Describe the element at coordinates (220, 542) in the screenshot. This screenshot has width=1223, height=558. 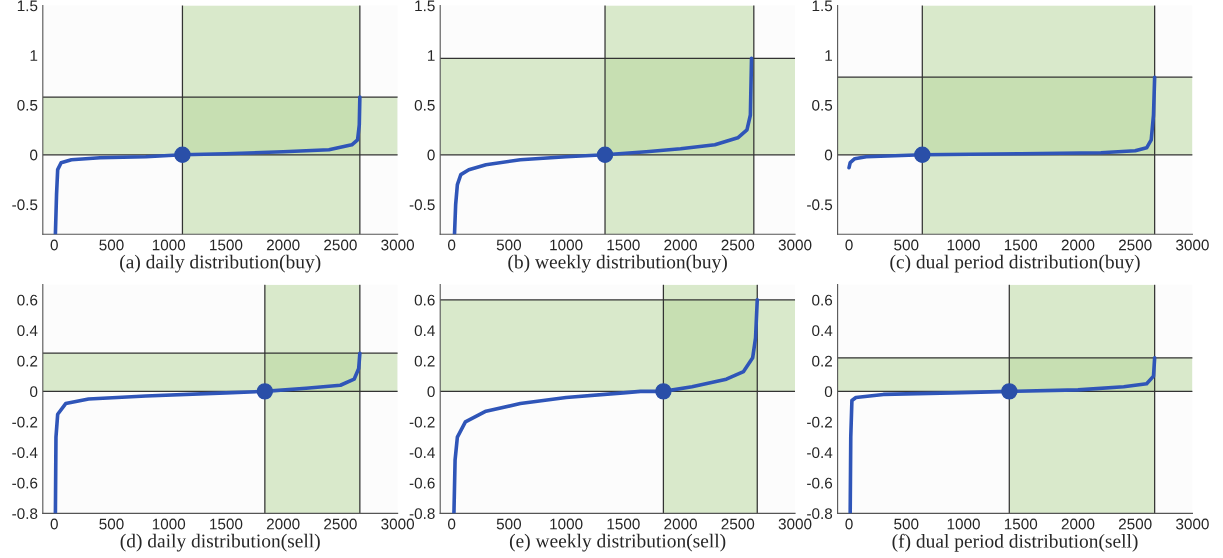
I see `x-axis-title: (d) daily distribution(sell)` at that location.